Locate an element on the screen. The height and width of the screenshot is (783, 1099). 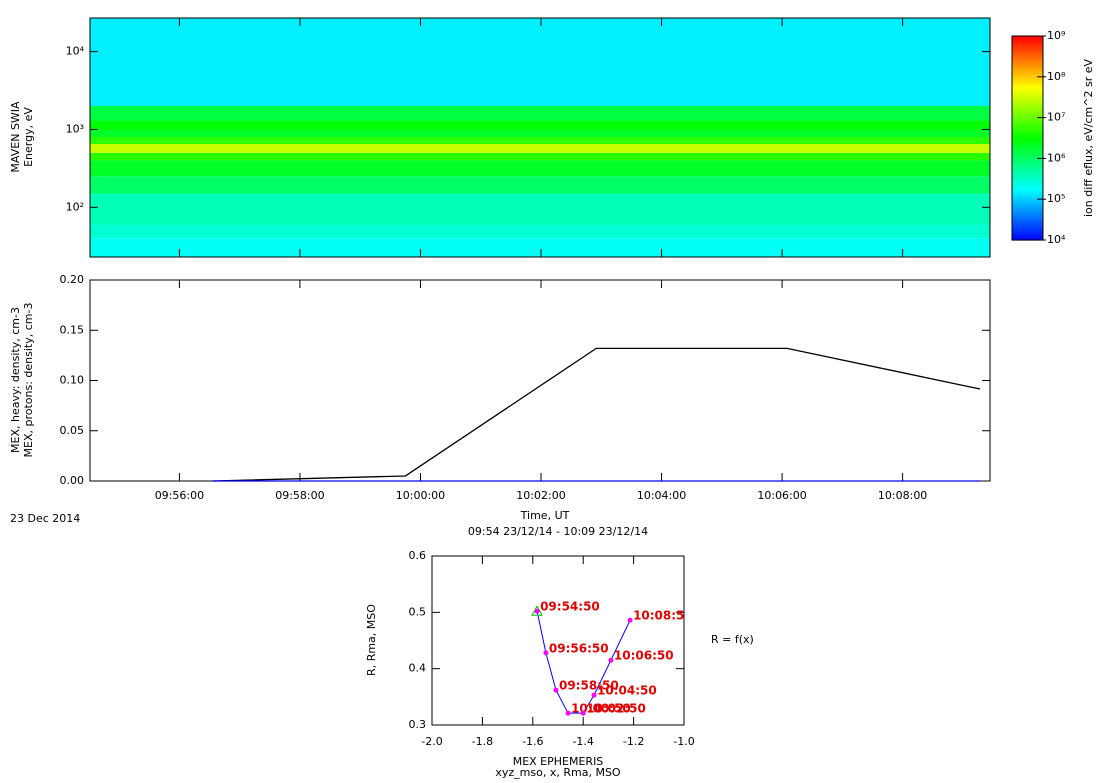
x-axis-label: MEX EPHEMERIS is located at coordinates (558, 761).